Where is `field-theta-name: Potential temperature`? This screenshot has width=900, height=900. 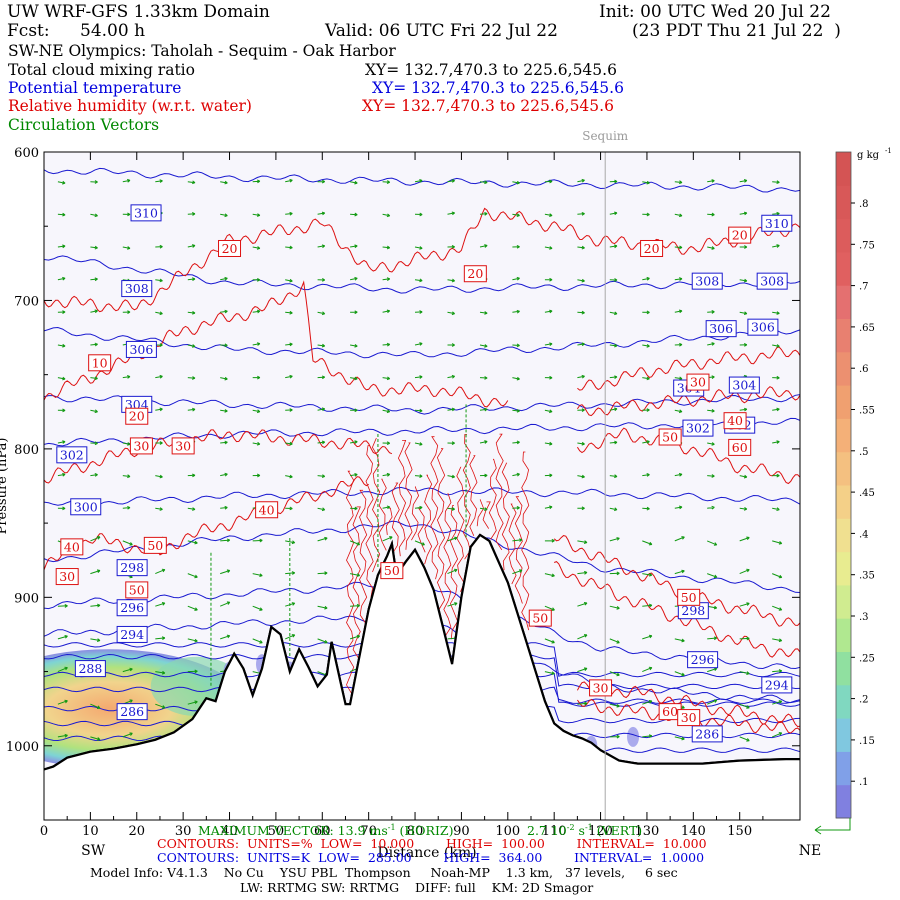 field-theta-name: Potential temperature is located at coordinates (95, 88).